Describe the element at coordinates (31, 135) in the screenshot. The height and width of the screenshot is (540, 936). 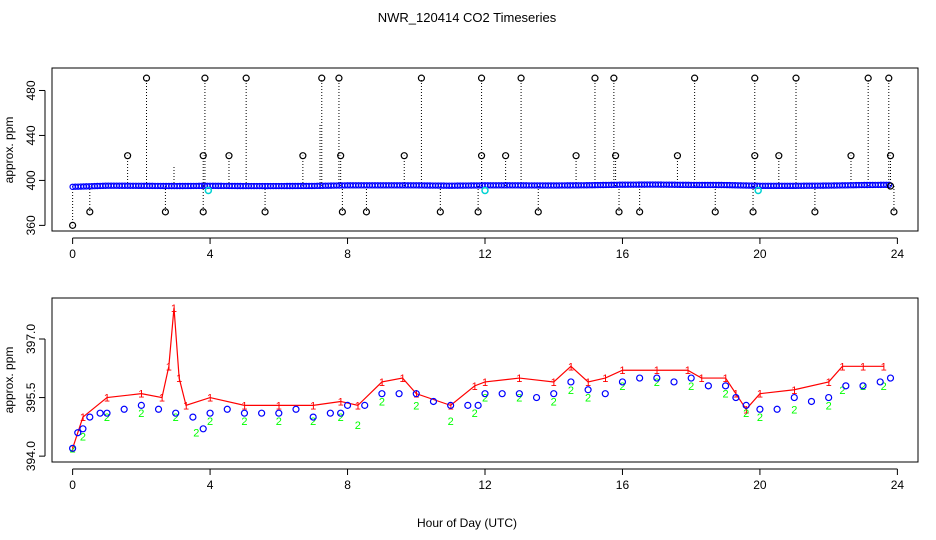
I see `y-tick-label: 440` at that location.